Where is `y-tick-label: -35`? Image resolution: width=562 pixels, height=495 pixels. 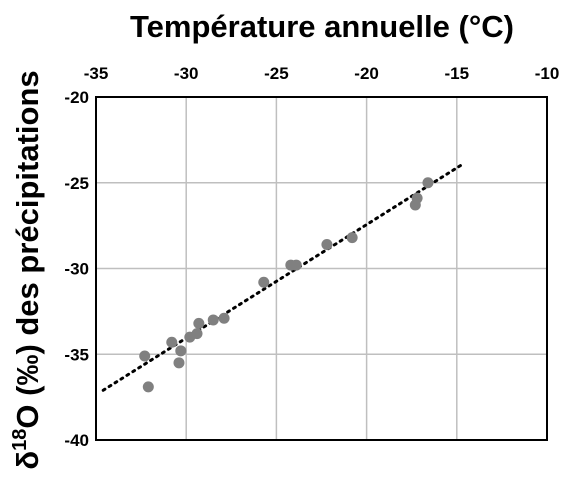
y-tick-label: -35 is located at coordinates (76, 354).